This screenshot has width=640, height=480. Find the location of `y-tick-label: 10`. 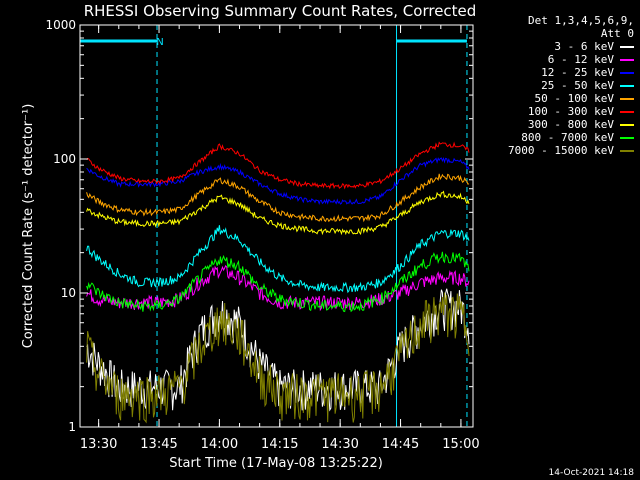

y-tick-label: 10 is located at coordinates (68, 293).